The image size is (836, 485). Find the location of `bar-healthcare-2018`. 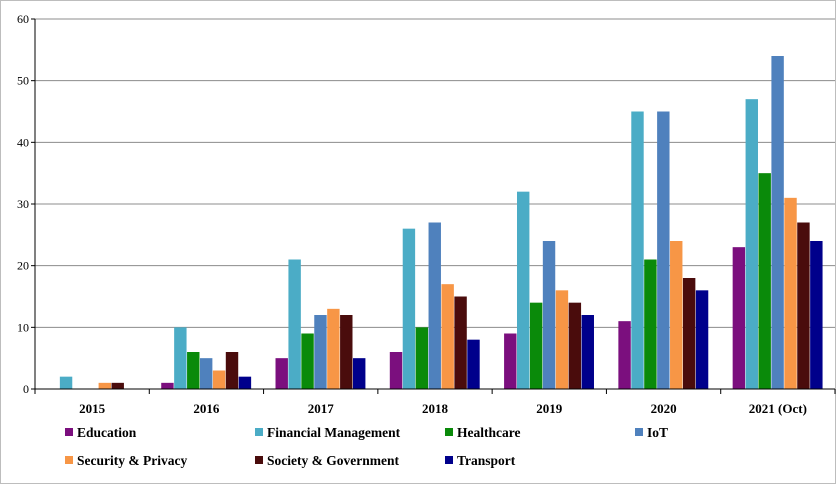

bar-healthcare-2018 is located at coordinates (422, 358).